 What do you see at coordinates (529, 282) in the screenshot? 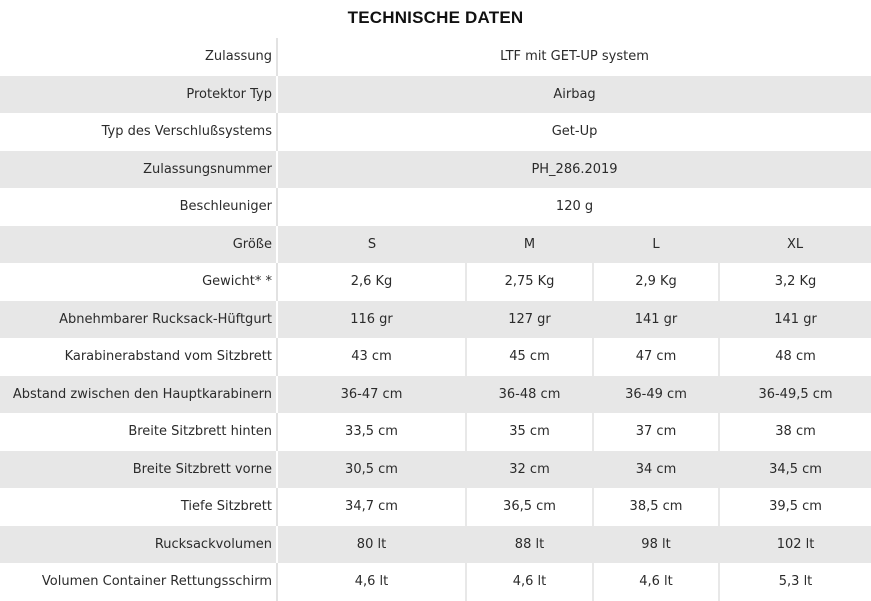
I see `table-cell: 2,75 Kg` at bounding box center [529, 282].